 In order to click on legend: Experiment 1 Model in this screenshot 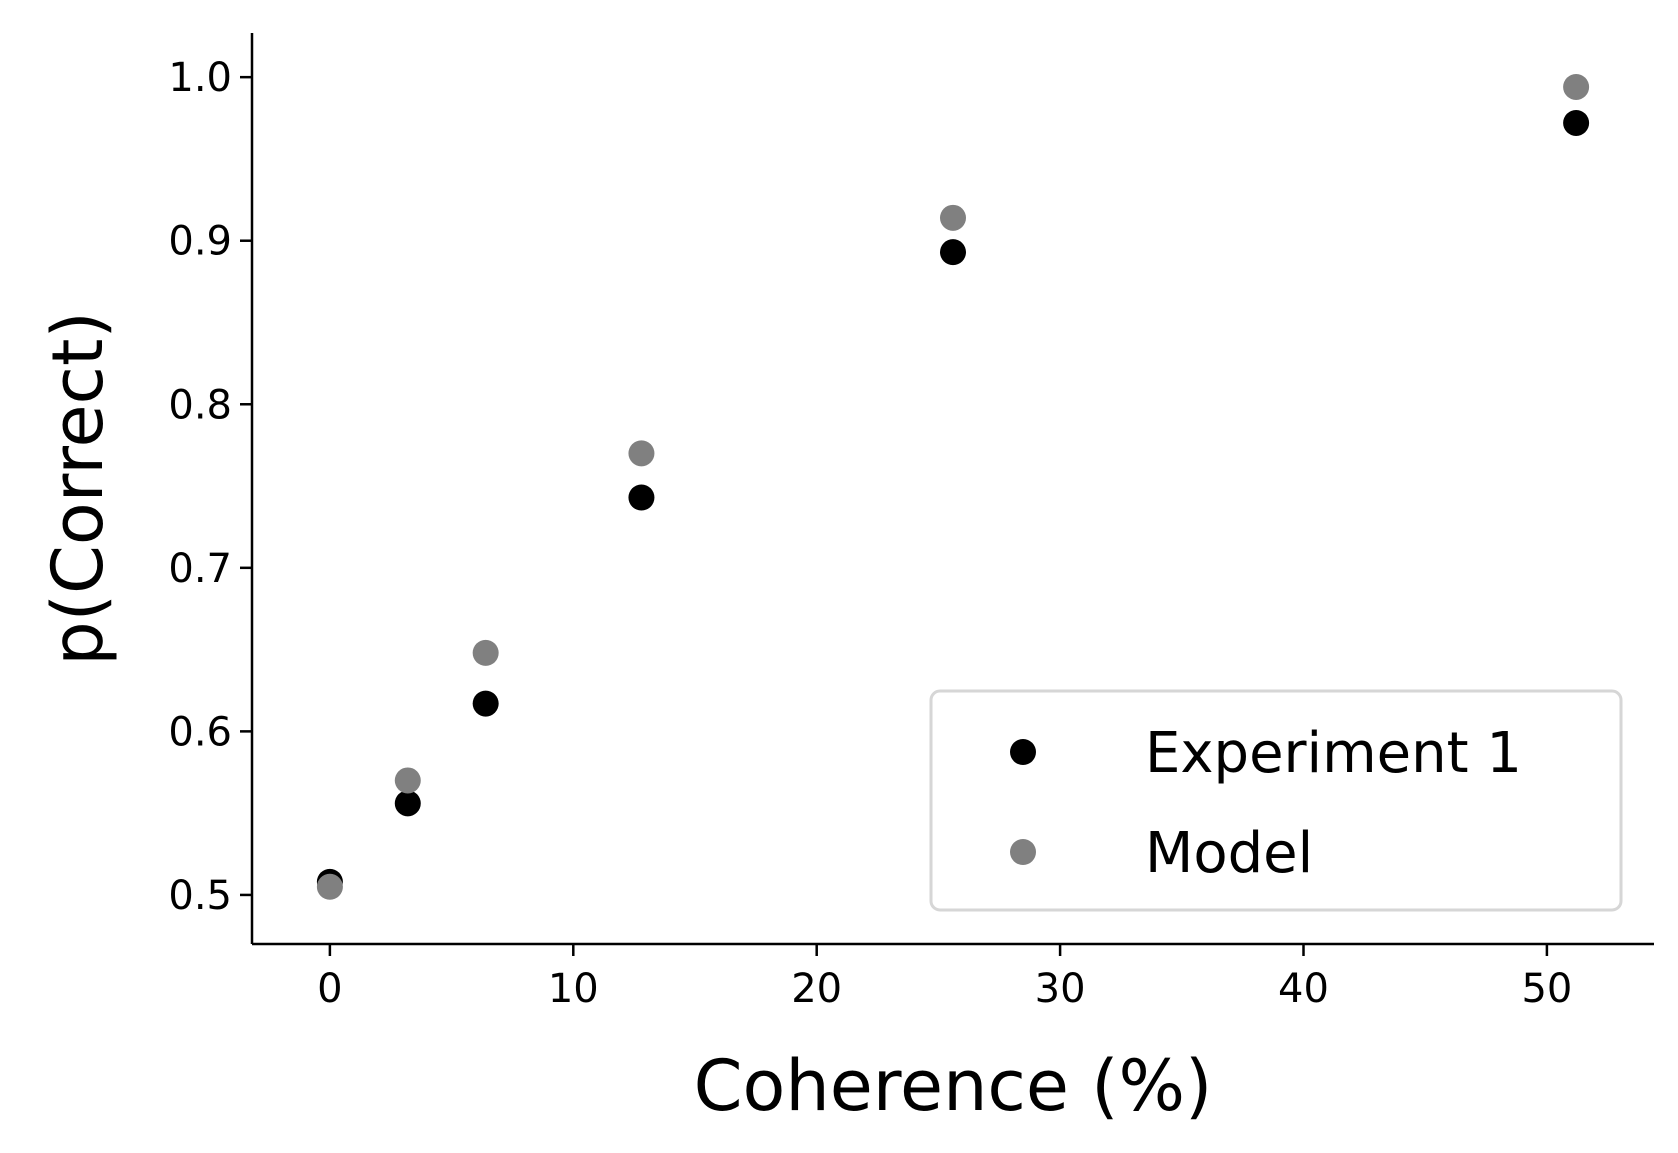, I will do `click(1276, 800)`.